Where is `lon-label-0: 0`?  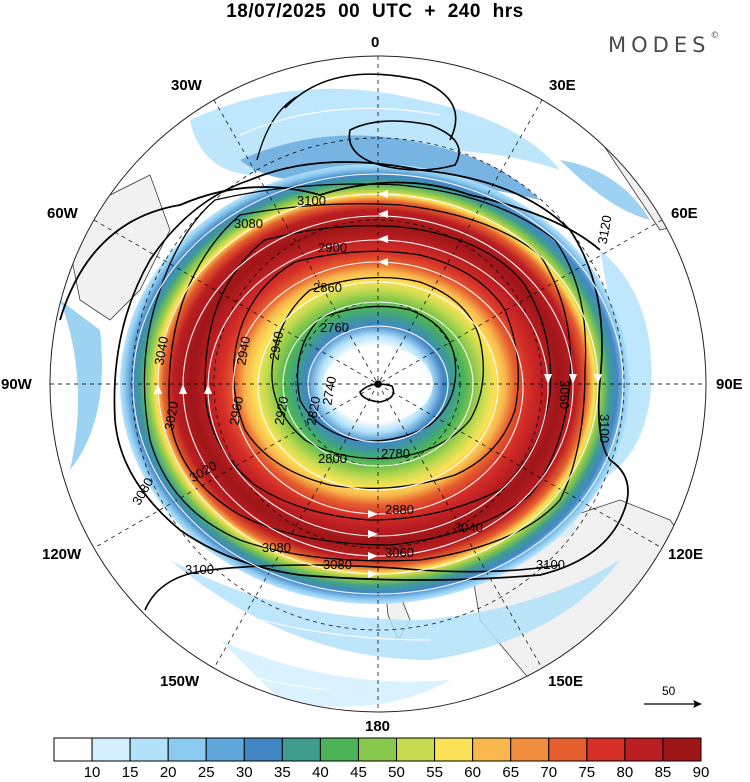 lon-label-0: 0 is located at coordinates (375, 42).